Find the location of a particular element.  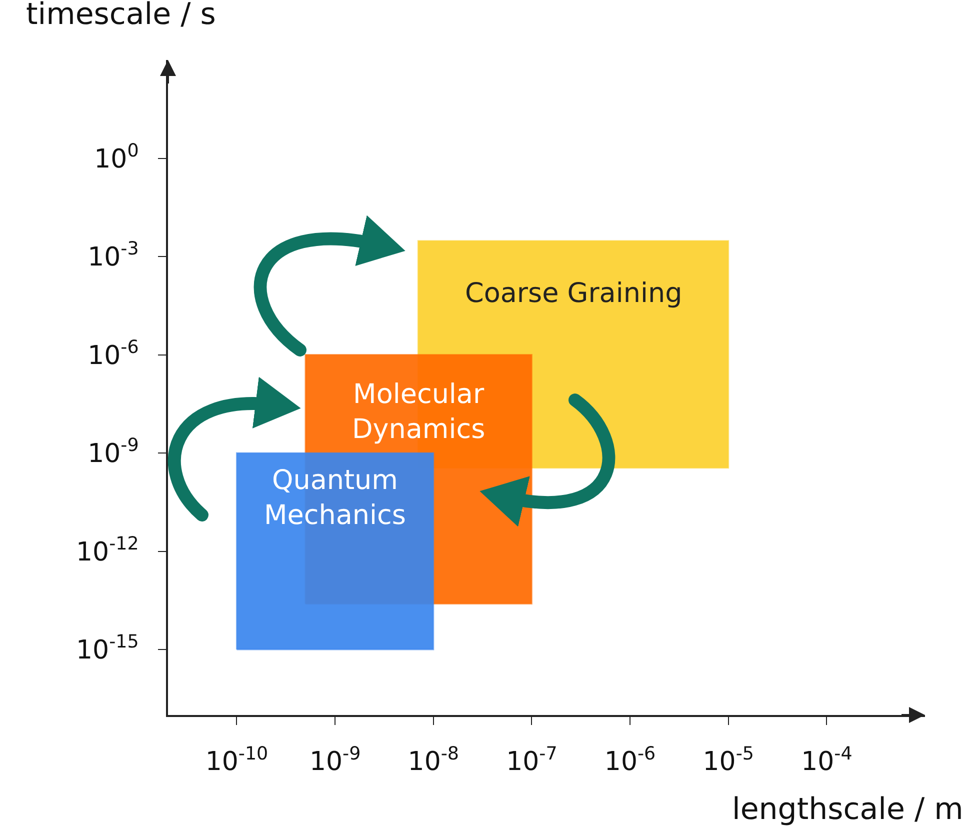

x-tick-label: 10$^{-5}$ is located at coordinates (728, 760).